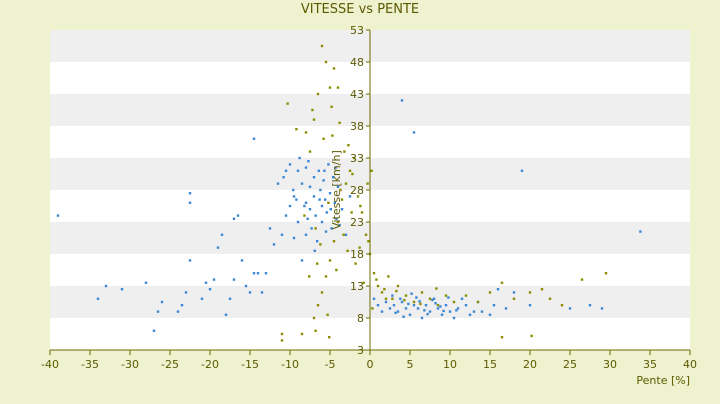 Image resolution: width=720 pixels, height=404 pixels. Describe the element at coordinates (290, 364) in the screenshot. I see `x-tick-label: -10` at that location.